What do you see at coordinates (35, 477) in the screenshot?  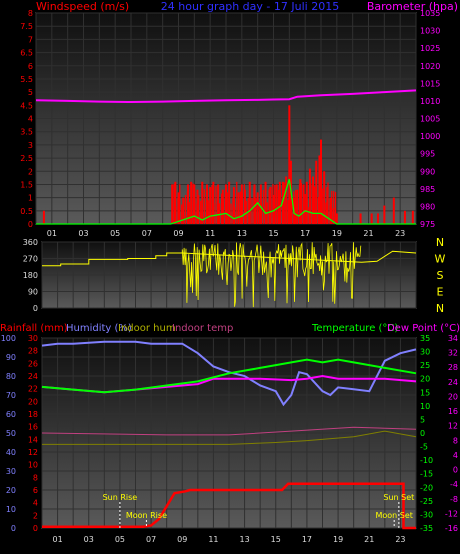 I see `rain-tick-label: 8` at bounding box center [35, 477].